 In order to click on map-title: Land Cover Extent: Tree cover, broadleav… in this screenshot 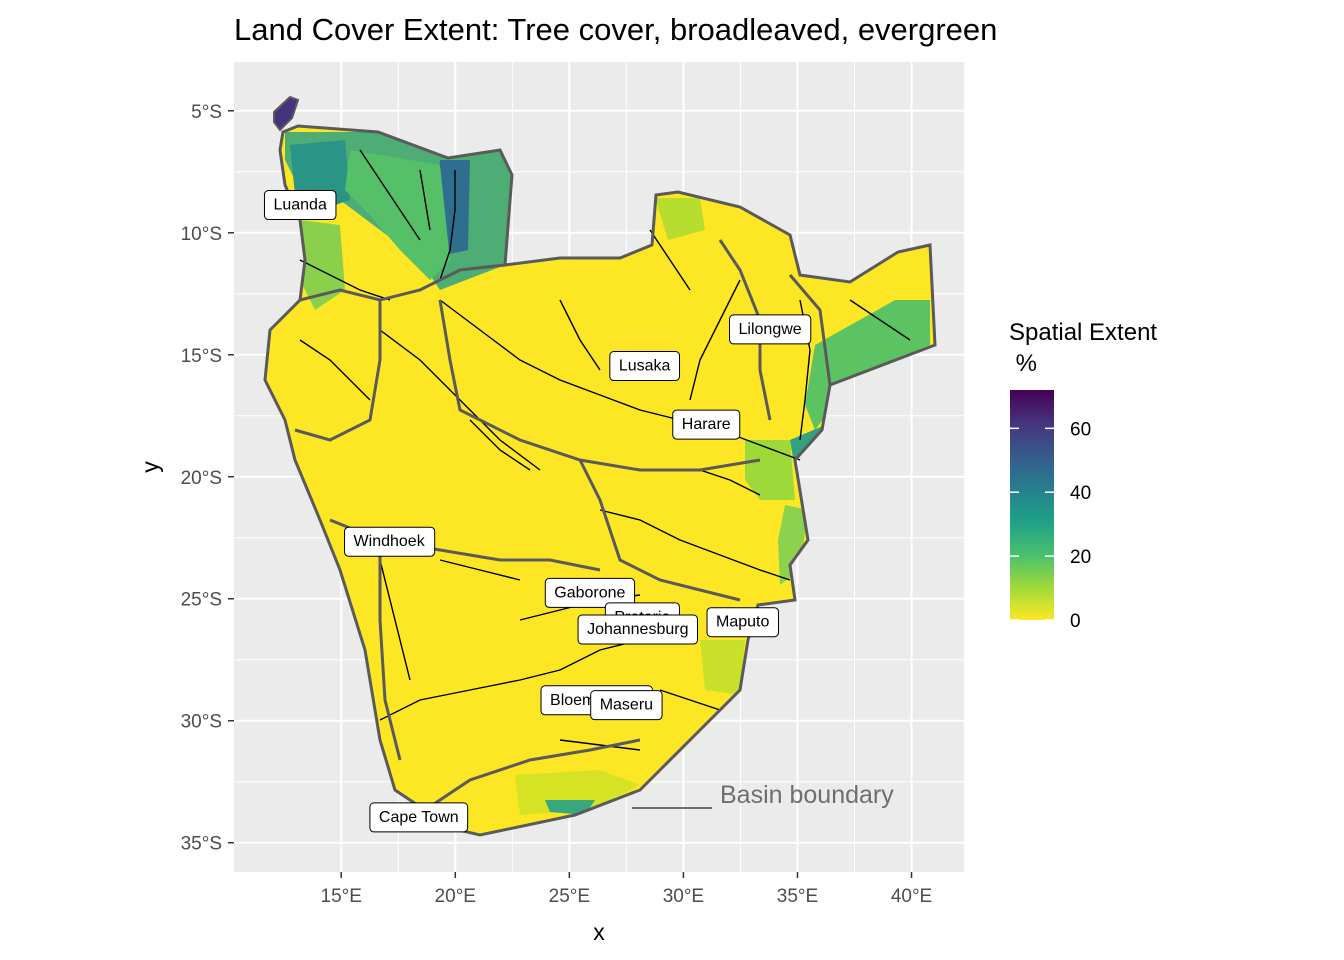, I will do `click(615, 29)`.